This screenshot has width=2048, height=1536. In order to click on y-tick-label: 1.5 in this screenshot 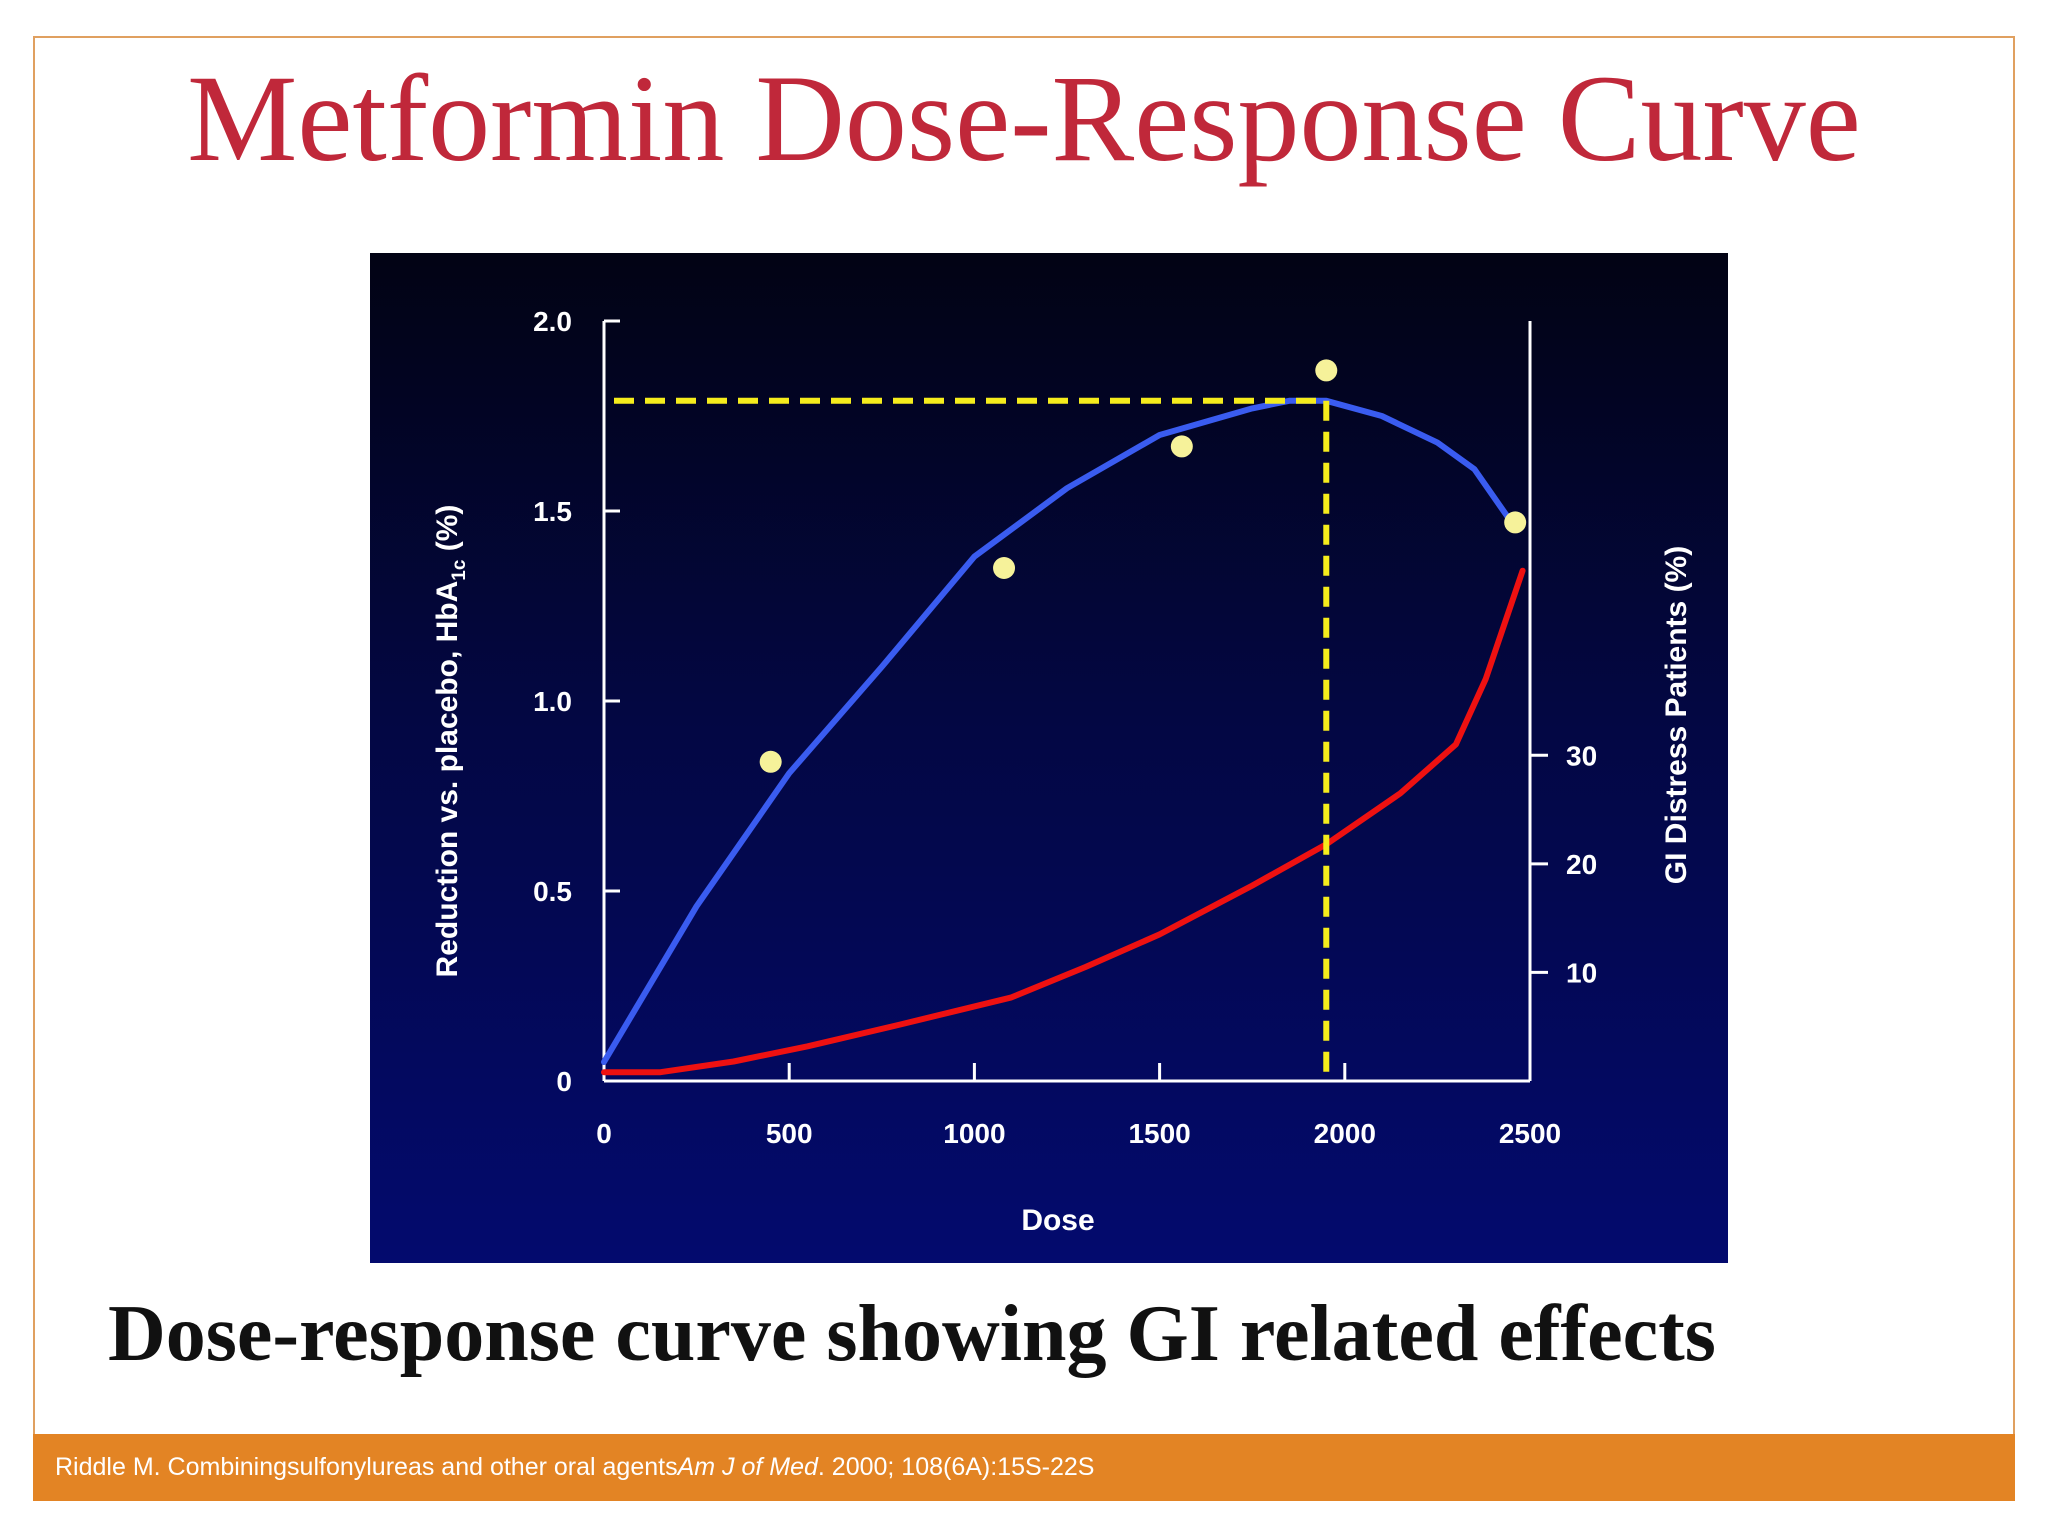, I will do `click(552, 511)`.